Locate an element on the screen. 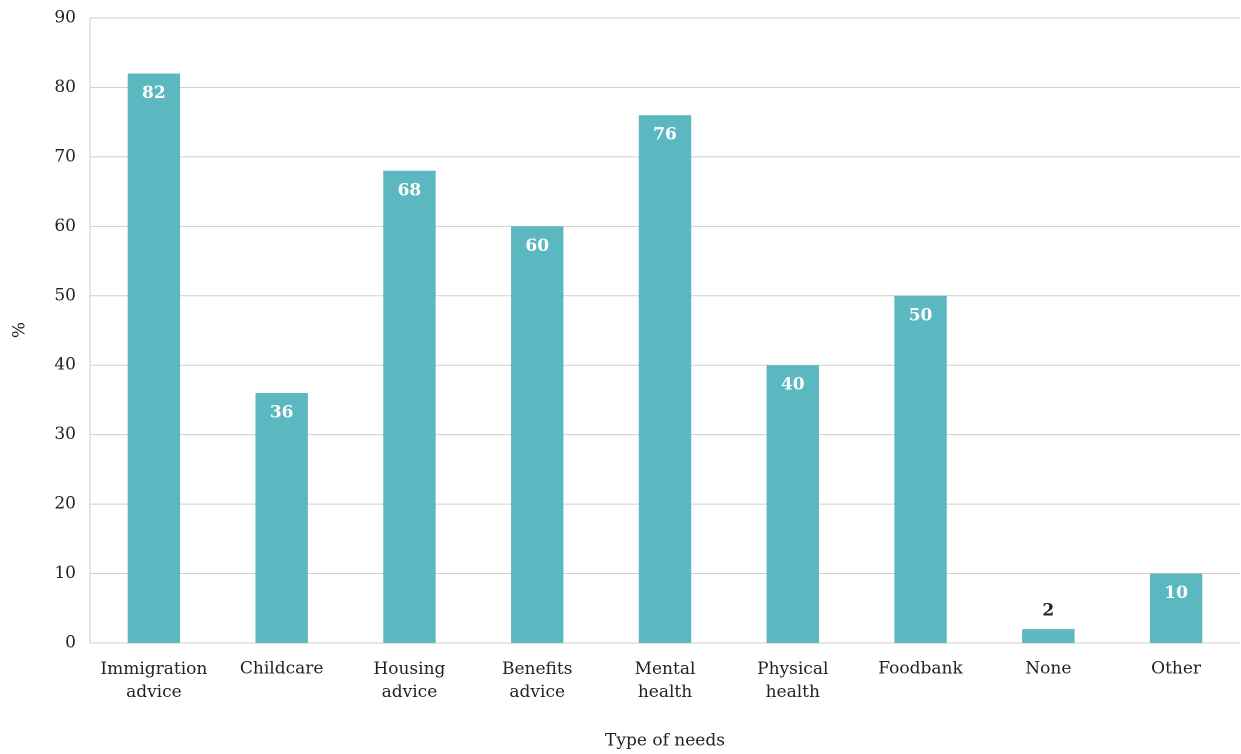  y-tick-label: 40 is located at coordinates (65, 365).